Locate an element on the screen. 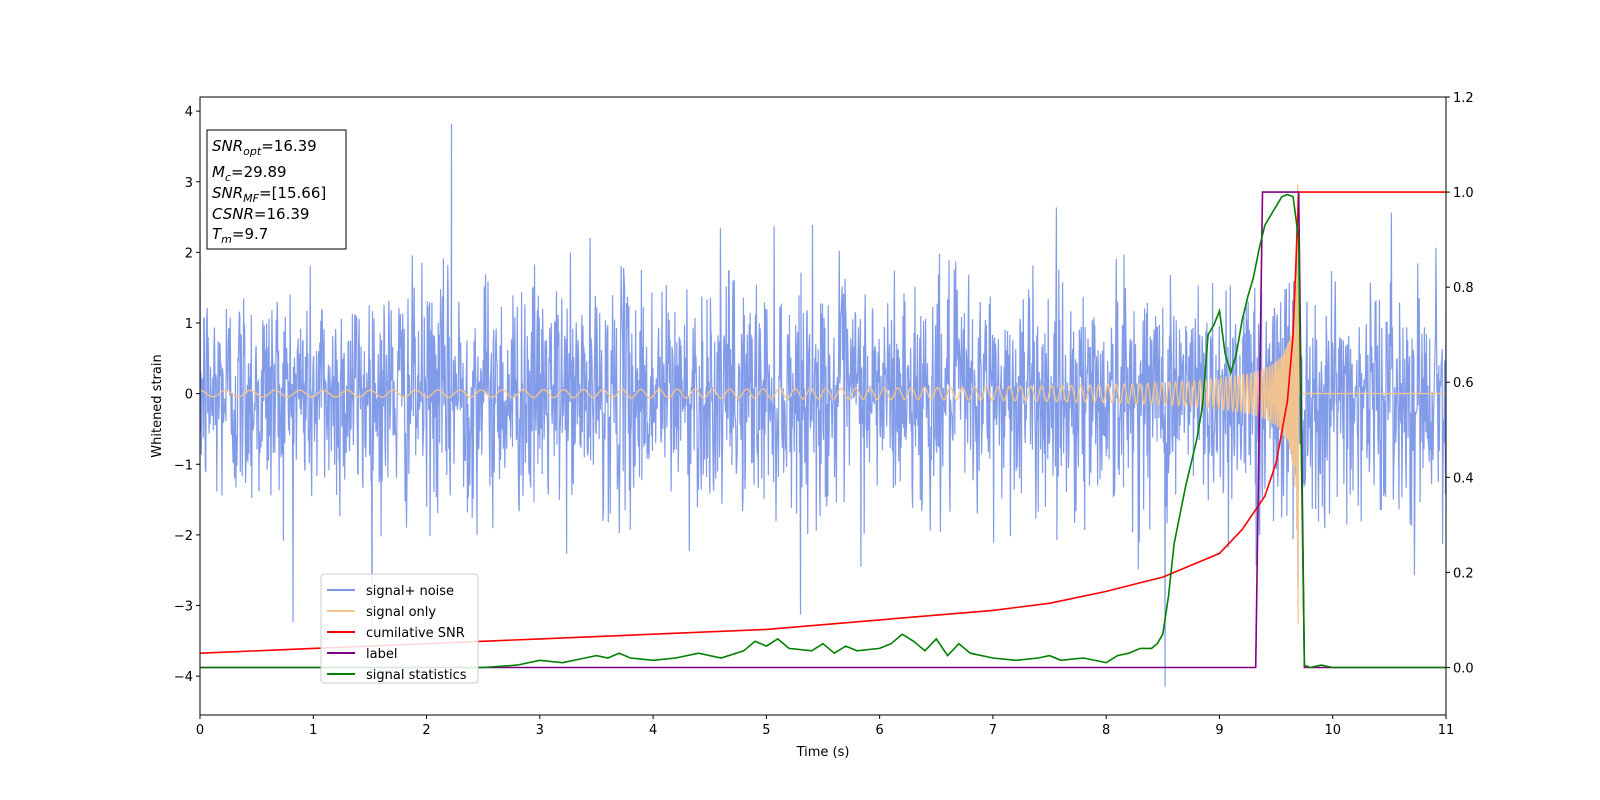 This screenshot has width=1600, height=800. y-tick: 4 is located at coordinates (192, 112).